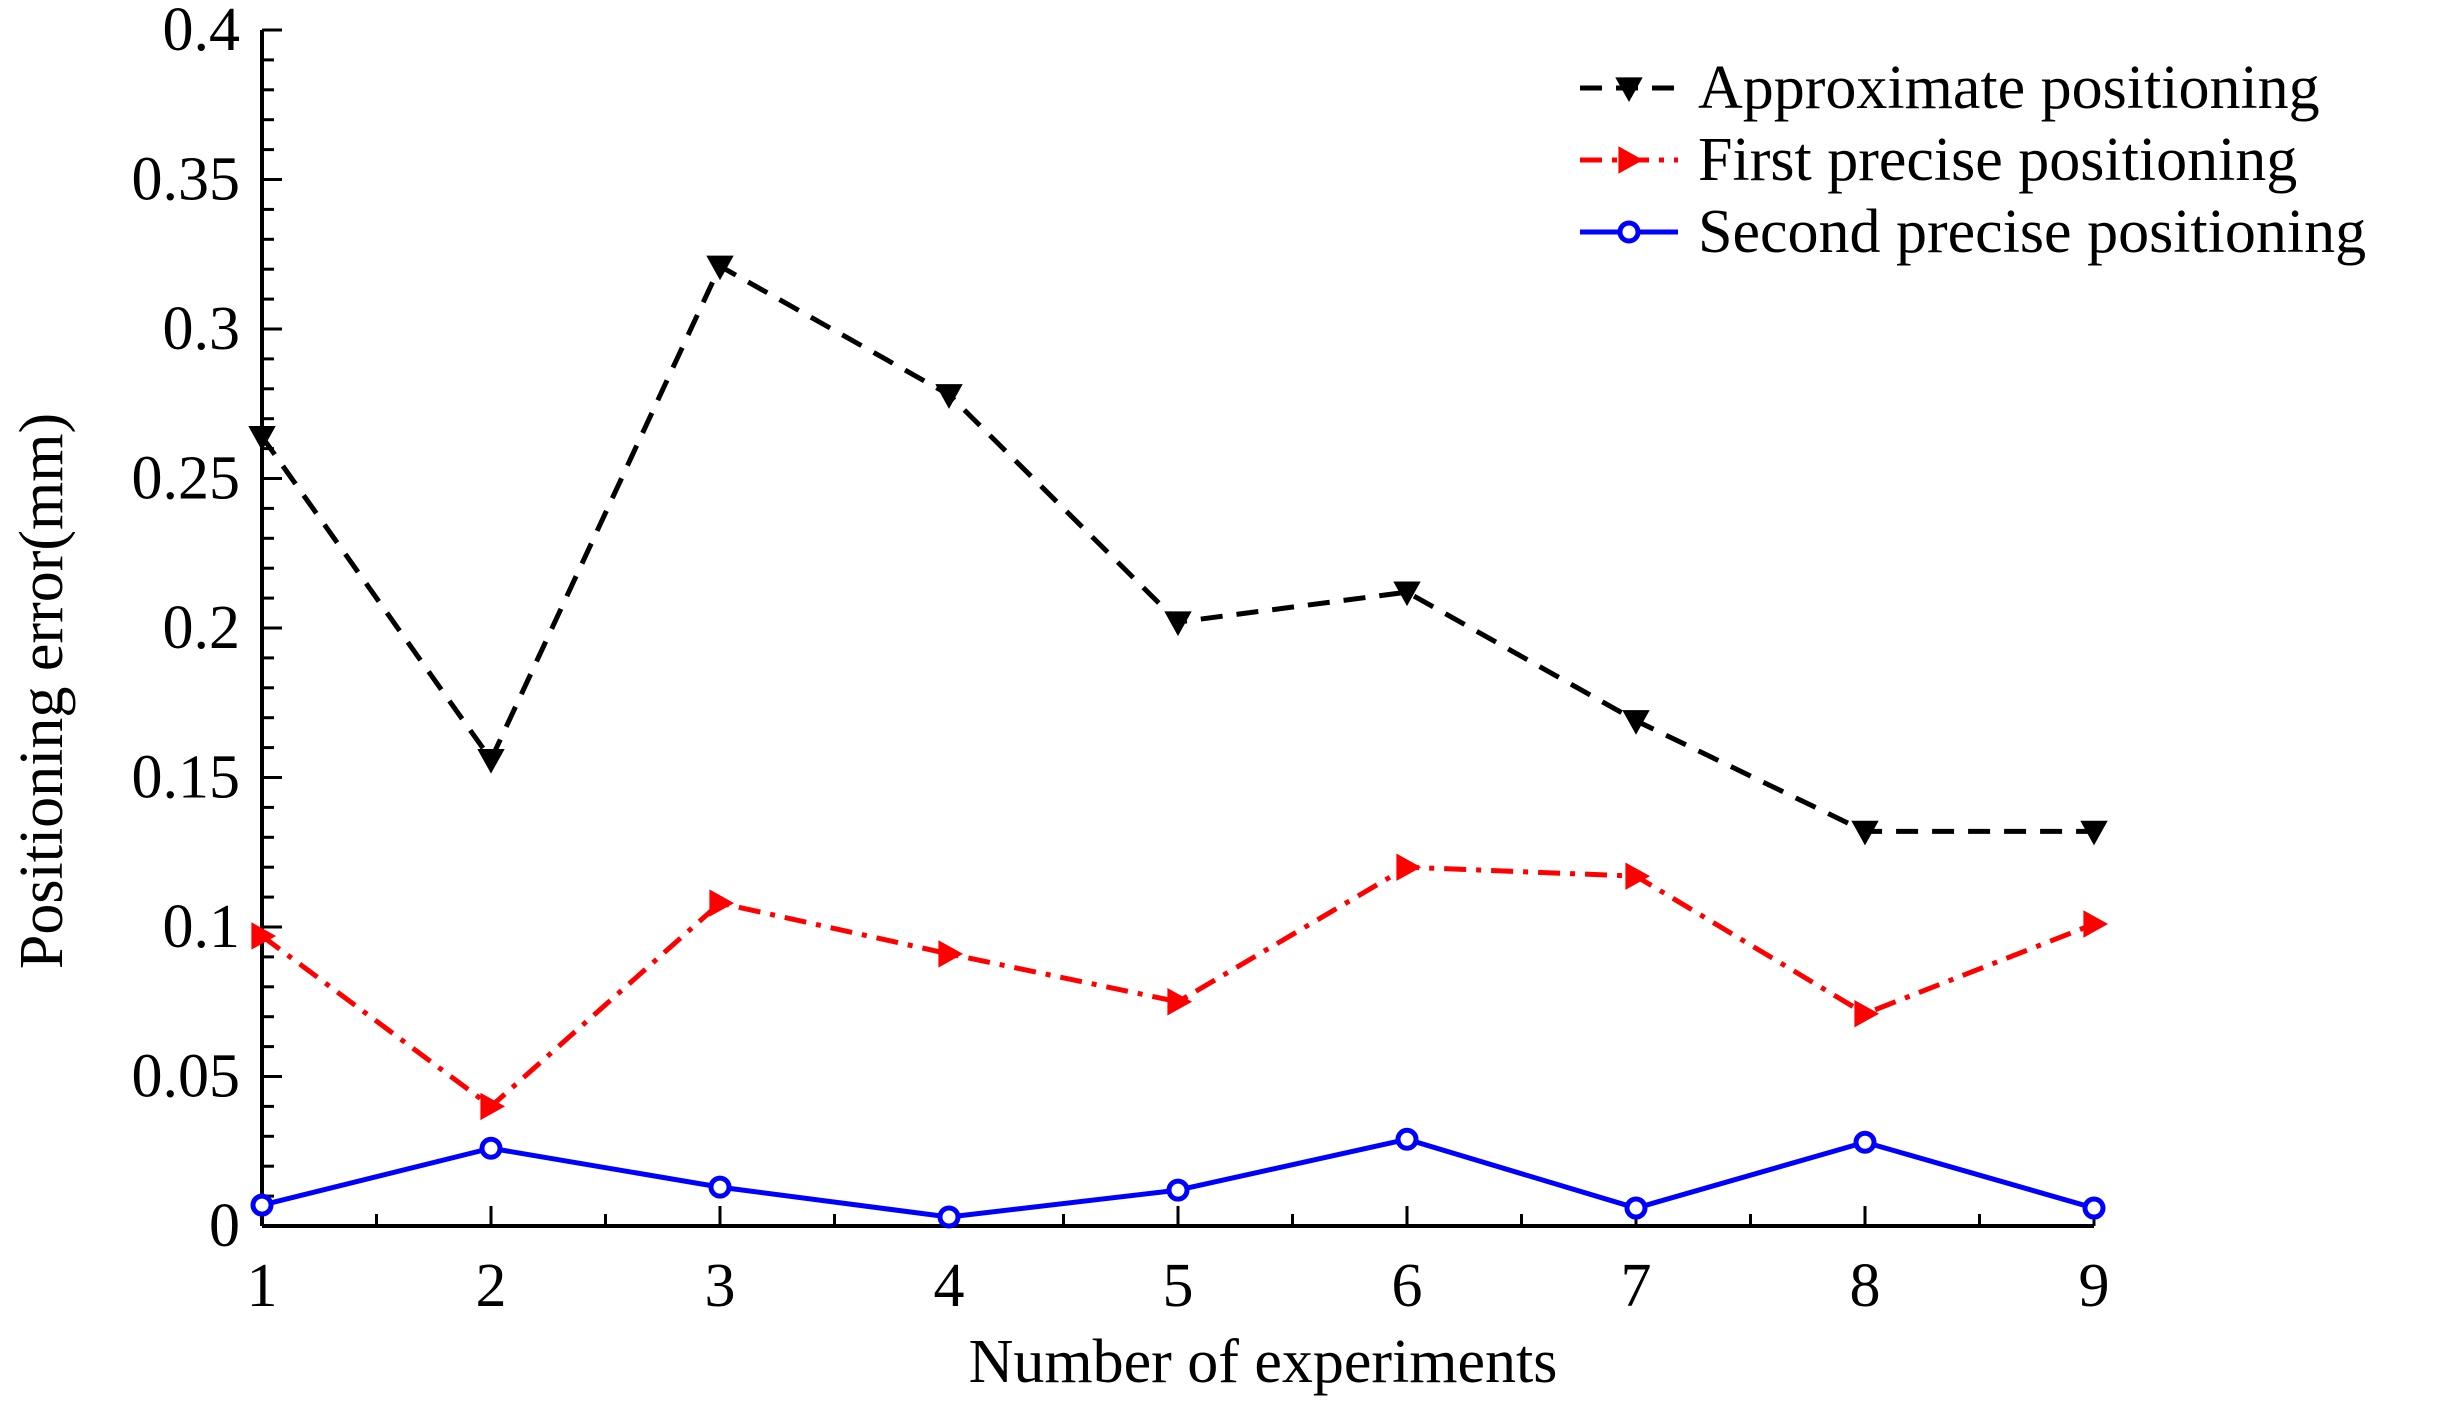  What do you see at coordinates (186, 479) in the screenshot?
I see `y-tick-label: 0.25` at bounding box center [186, 479].